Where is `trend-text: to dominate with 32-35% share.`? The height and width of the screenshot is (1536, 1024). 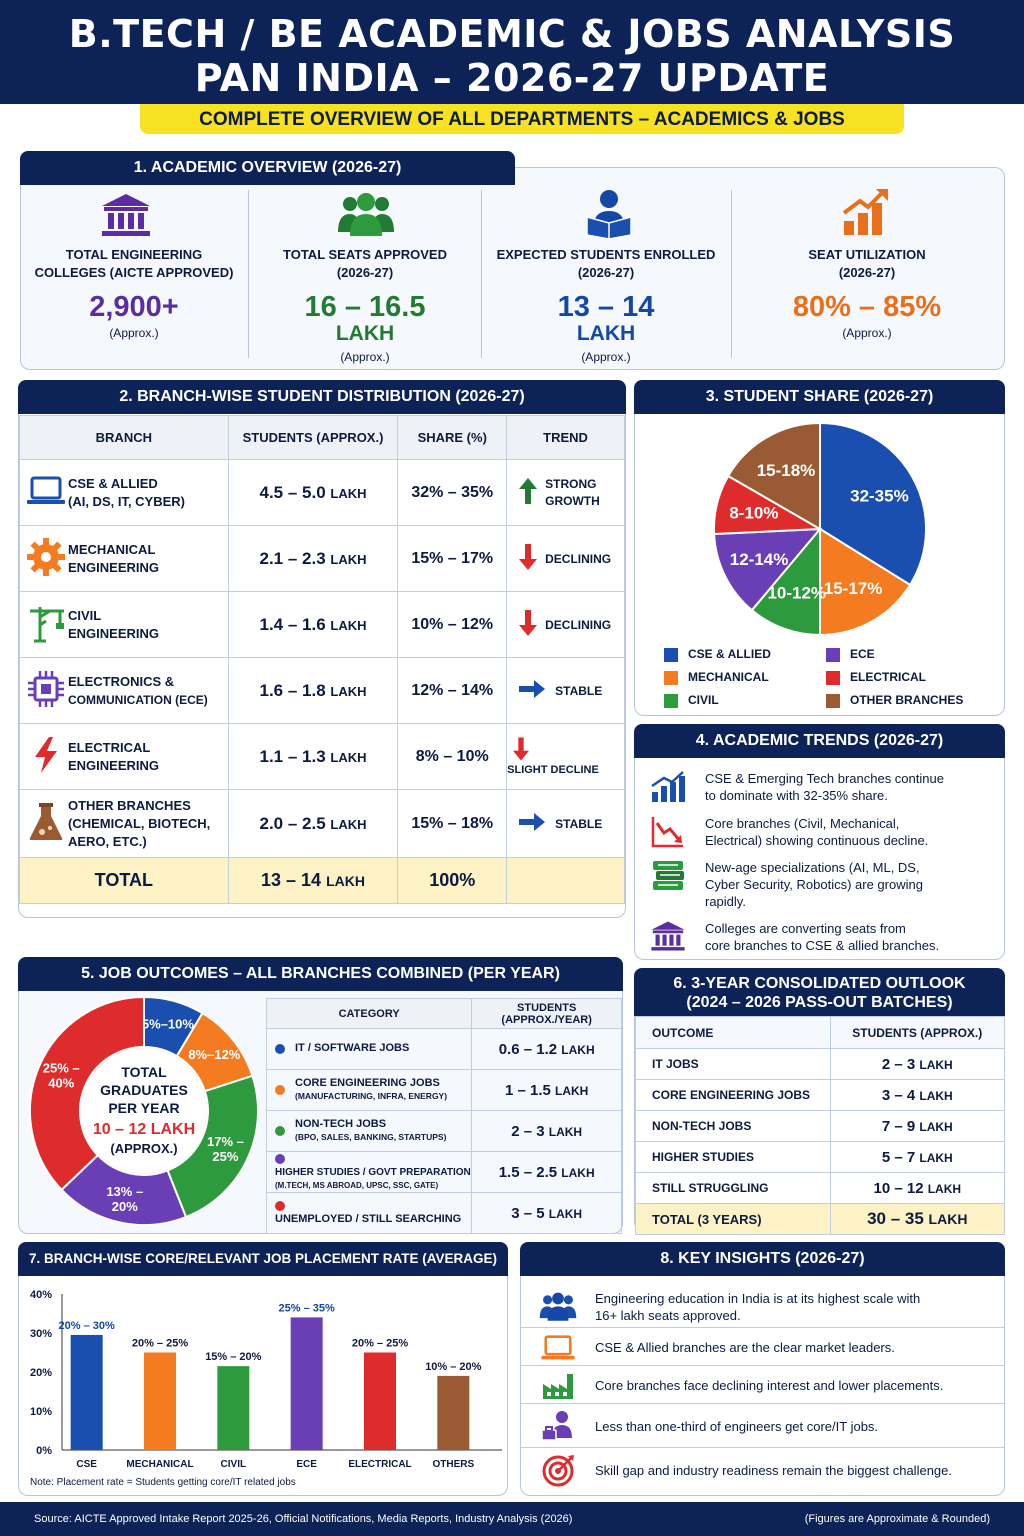
trend-text: to dominate with 32-35% share. is located at coordinates (796, 795).